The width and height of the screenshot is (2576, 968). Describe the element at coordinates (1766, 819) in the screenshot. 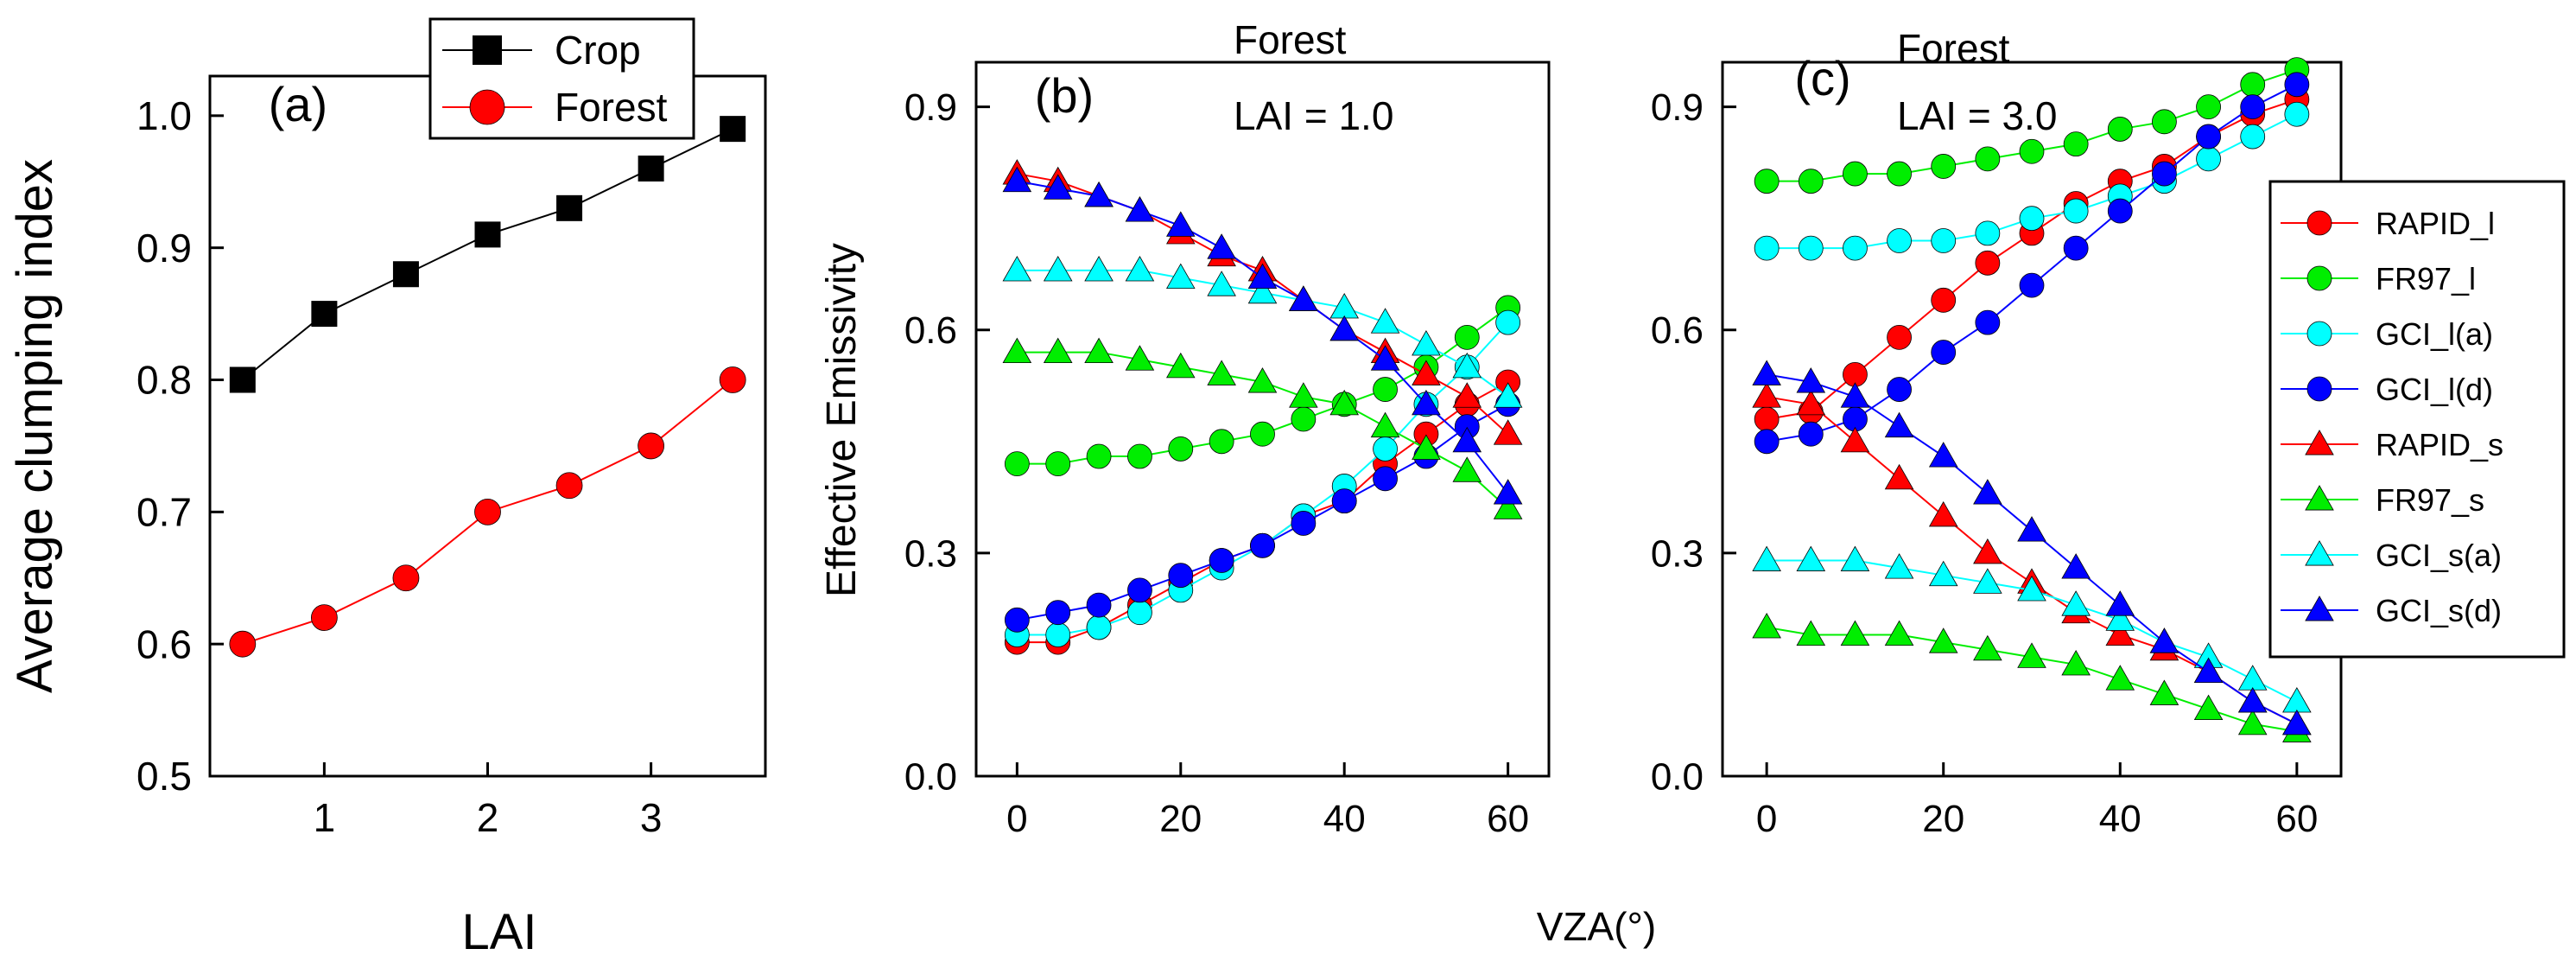

I see `x-tick-label: 0` at that location.